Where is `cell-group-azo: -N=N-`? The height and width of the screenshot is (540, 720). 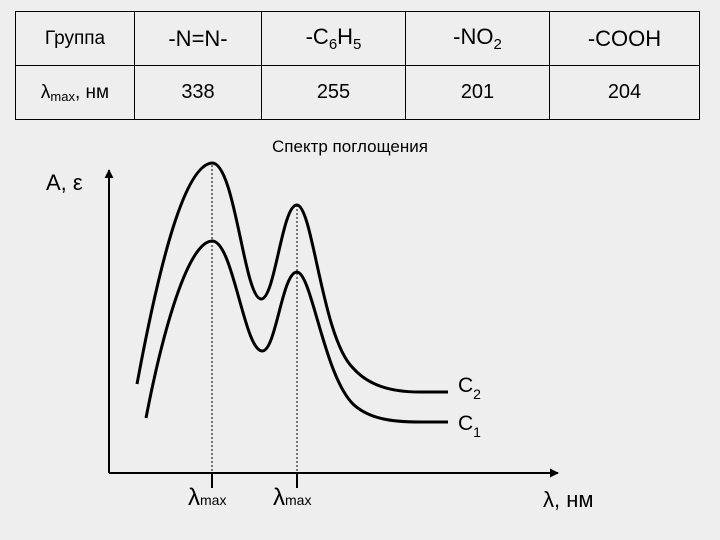 cell-group-azo: -N=N- is located at coordinates (198, 38).